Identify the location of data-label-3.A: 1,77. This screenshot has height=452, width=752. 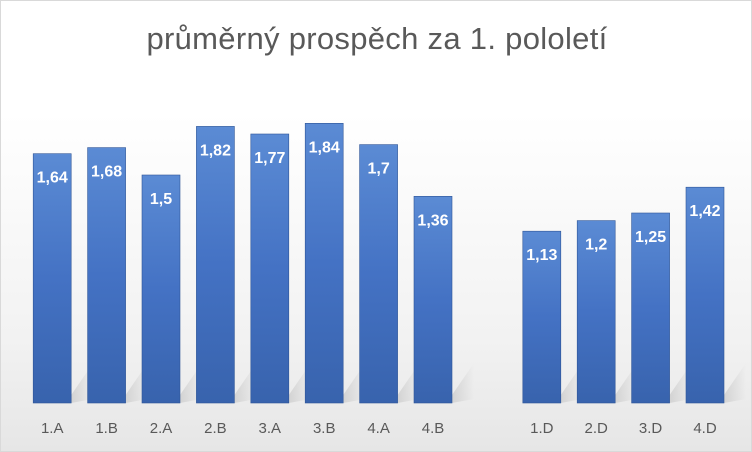
(269, 158).